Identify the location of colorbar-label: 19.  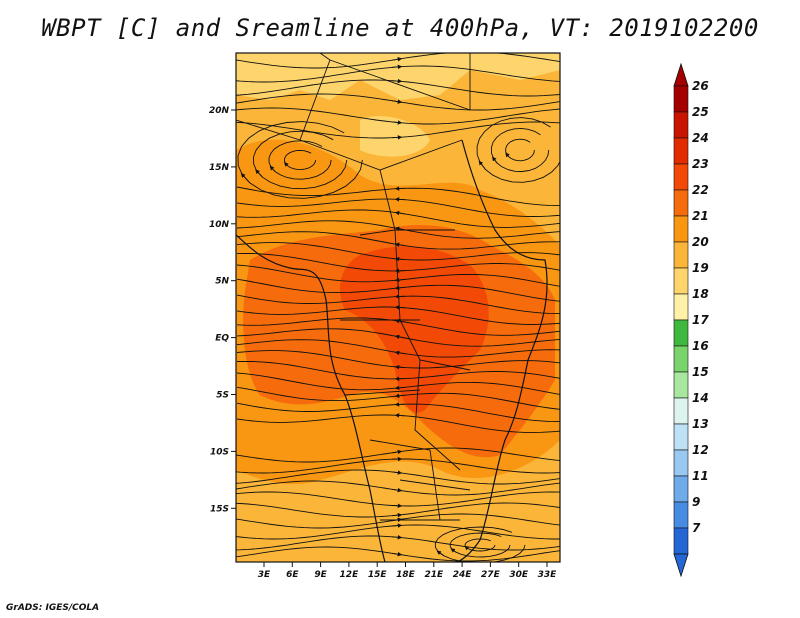
(700, 268).